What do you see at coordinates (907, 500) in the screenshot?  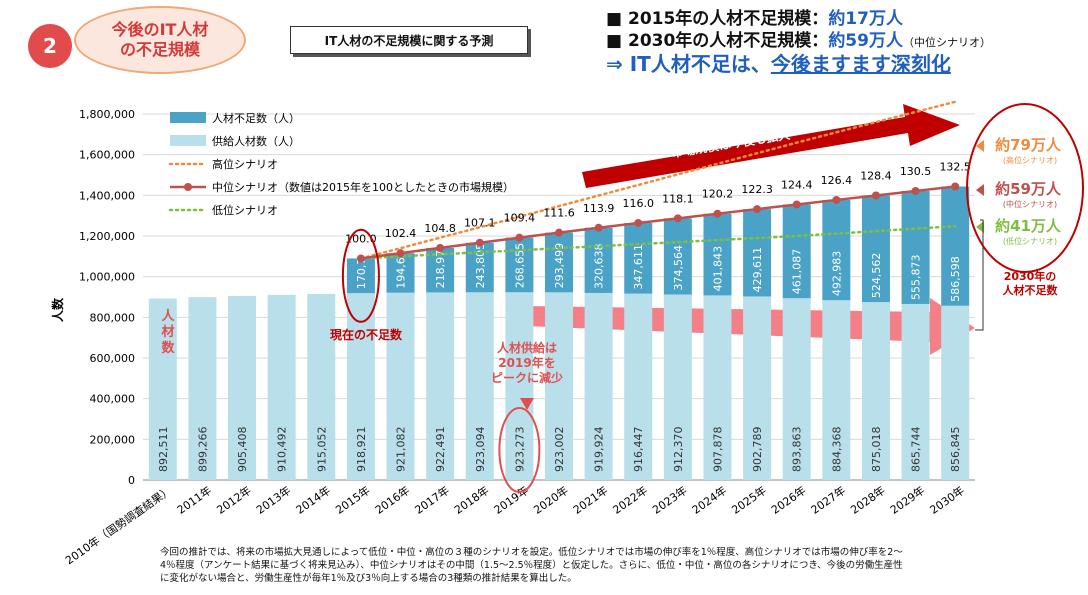 I see `x-tick-label: 2029年` at bounding box center [907, 500].